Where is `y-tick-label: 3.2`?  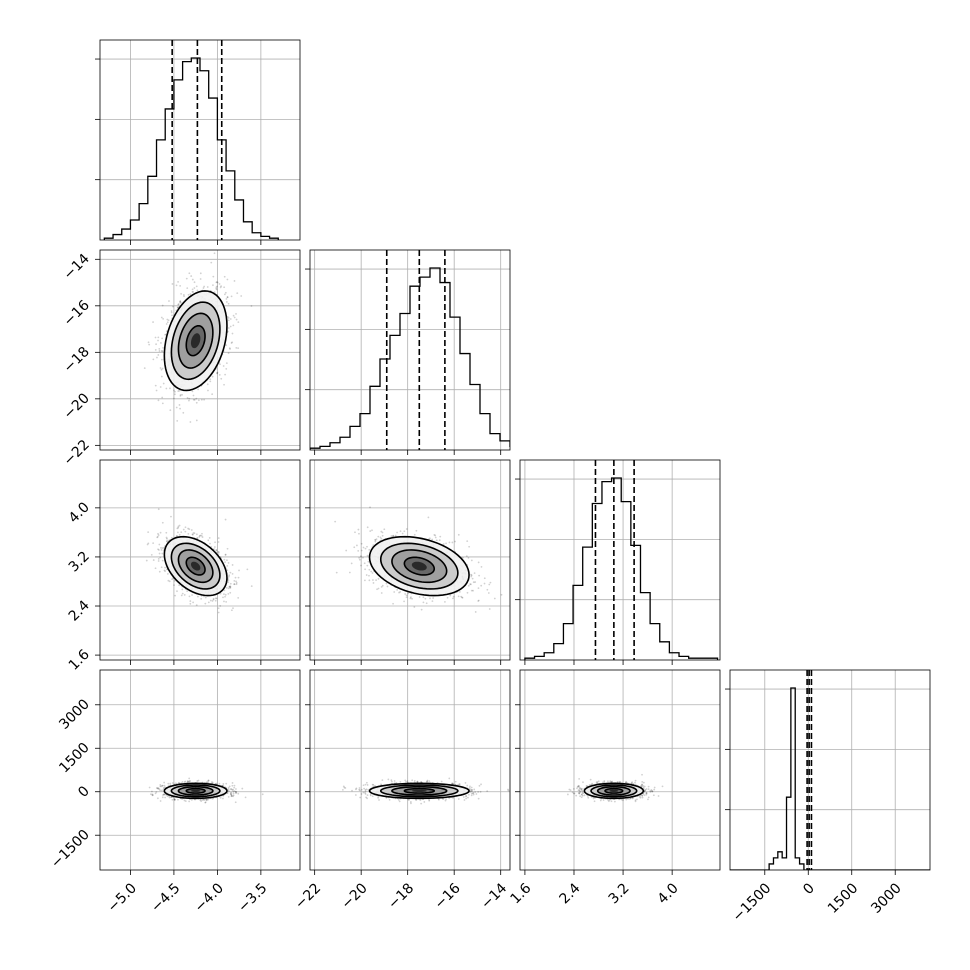
y-tick-label: 3.2 is located at coordinates (79, 561).